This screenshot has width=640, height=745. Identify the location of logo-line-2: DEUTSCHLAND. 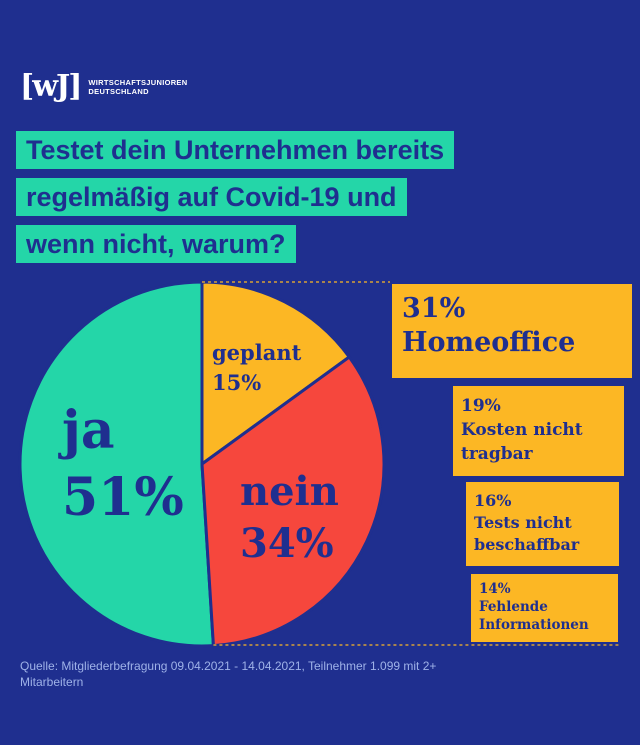
(118, 91).